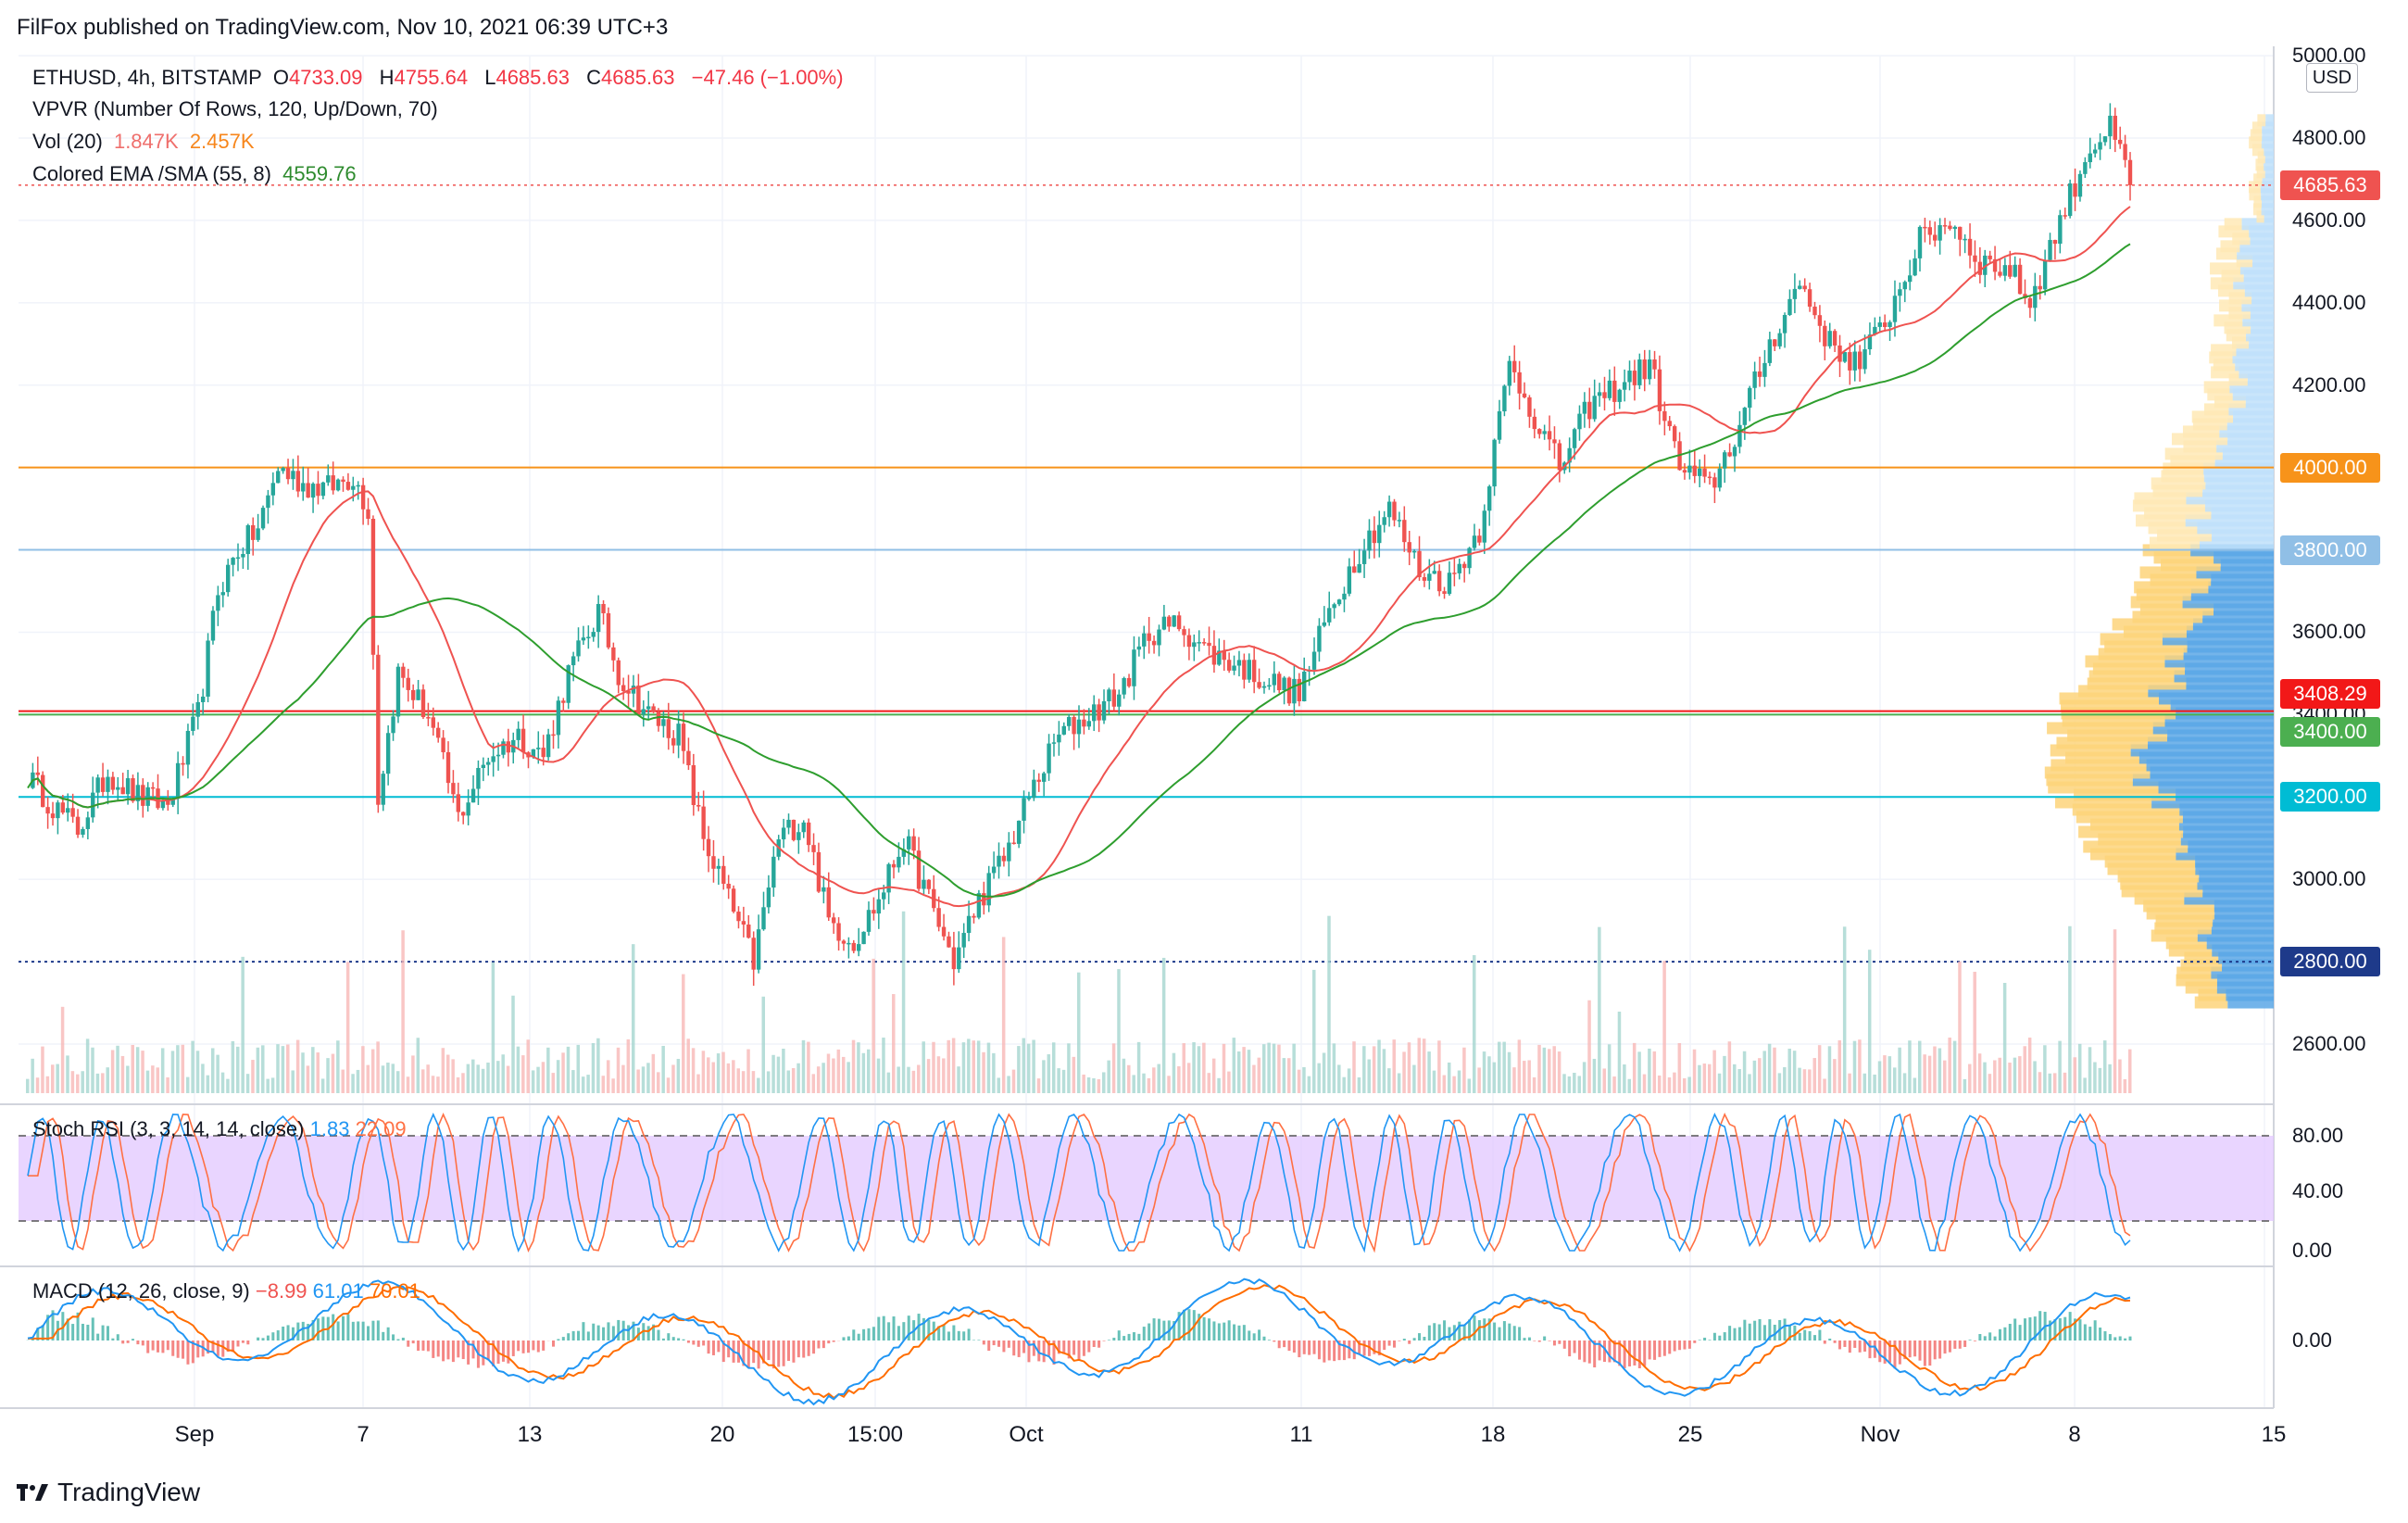  I want to click on ema-legend: Colored EMA /SMA (55, 8) 4559.76, so click(195, 173).